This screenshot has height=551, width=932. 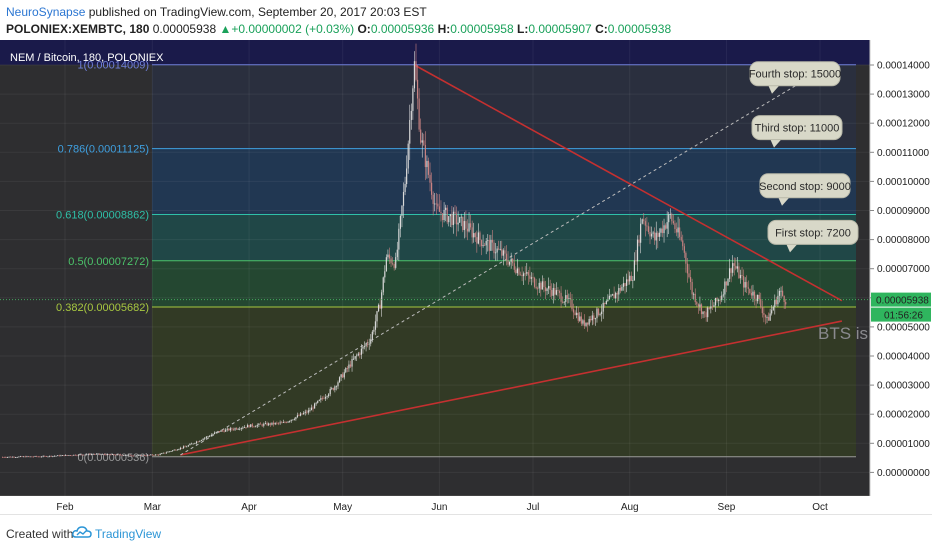 I want to click on fib-level-label: 1(0.00014009), so click(x=113, y=66).